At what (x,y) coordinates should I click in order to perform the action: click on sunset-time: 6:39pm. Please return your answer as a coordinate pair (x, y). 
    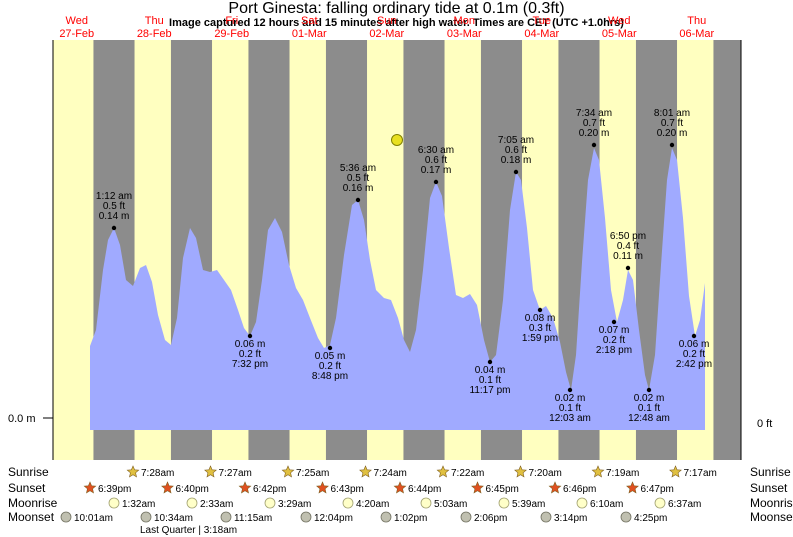
    Looking at the image, I should click on (114, 489).